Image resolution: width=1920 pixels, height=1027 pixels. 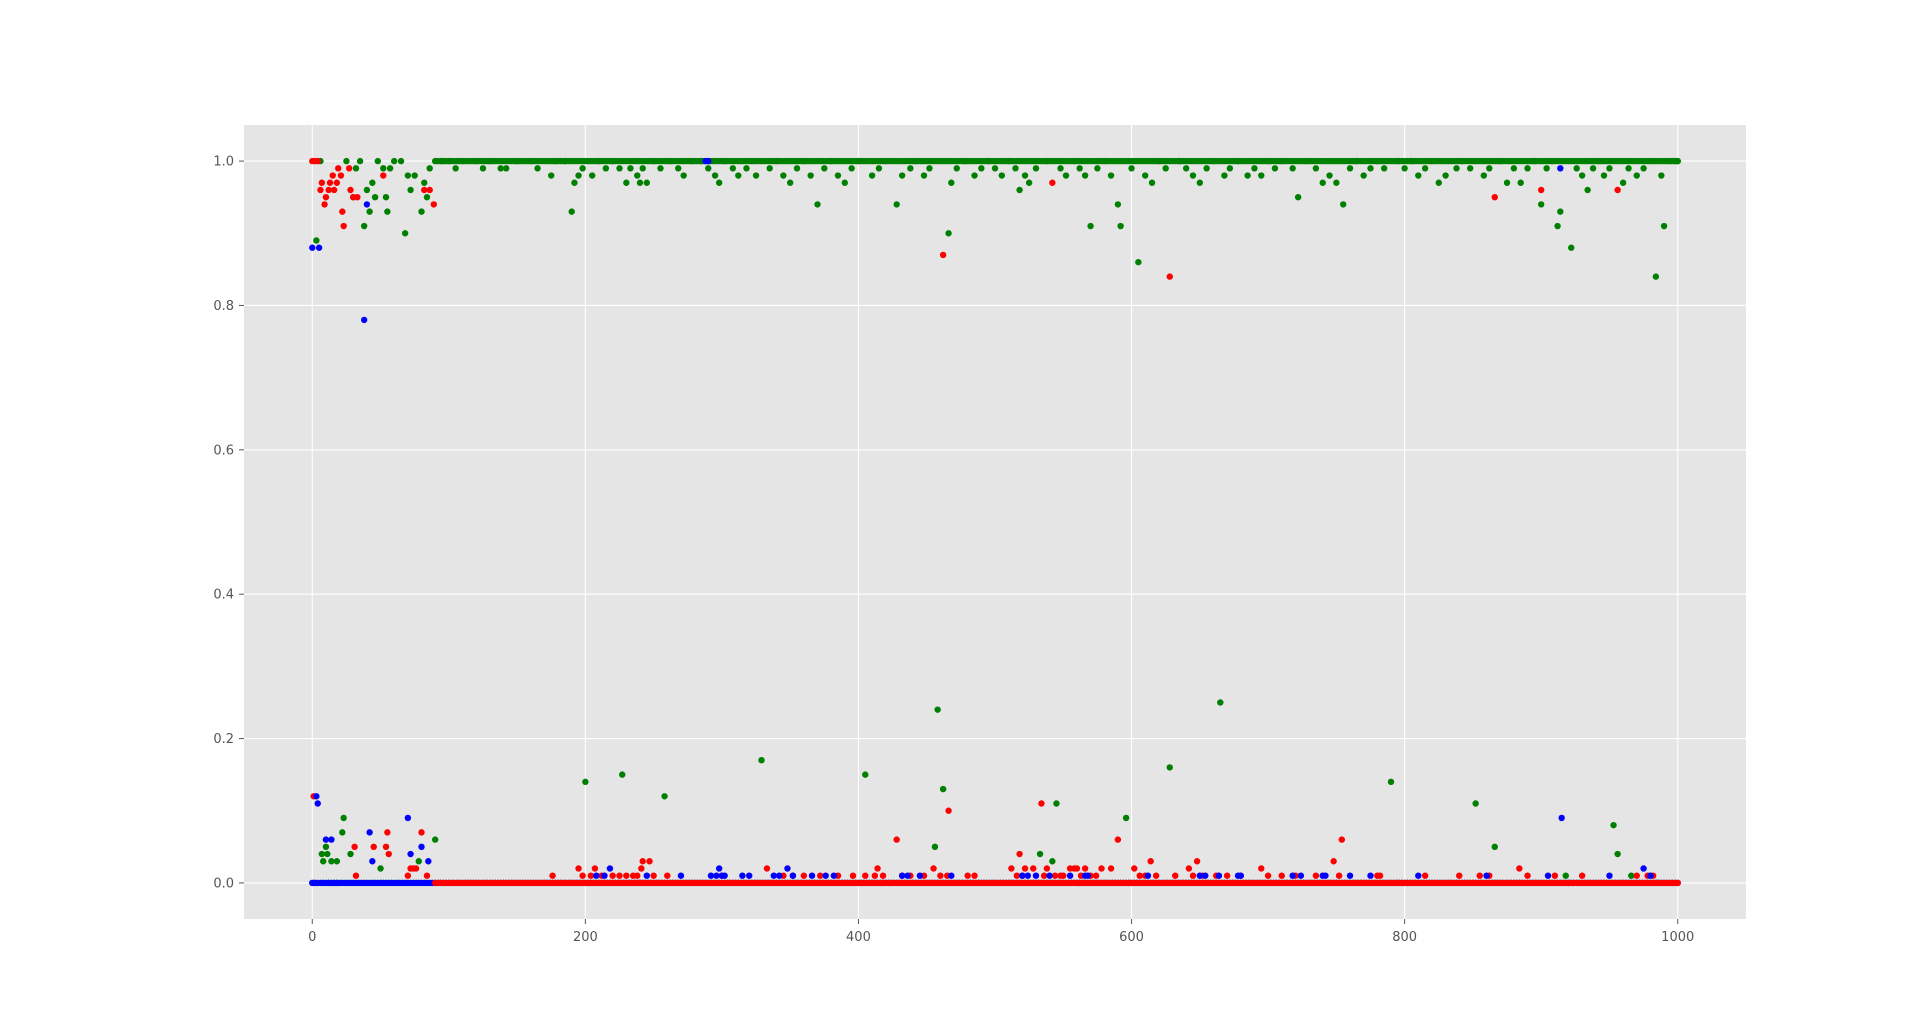 I want to click on x-tick-label: 400, so click(x=858, y=937).